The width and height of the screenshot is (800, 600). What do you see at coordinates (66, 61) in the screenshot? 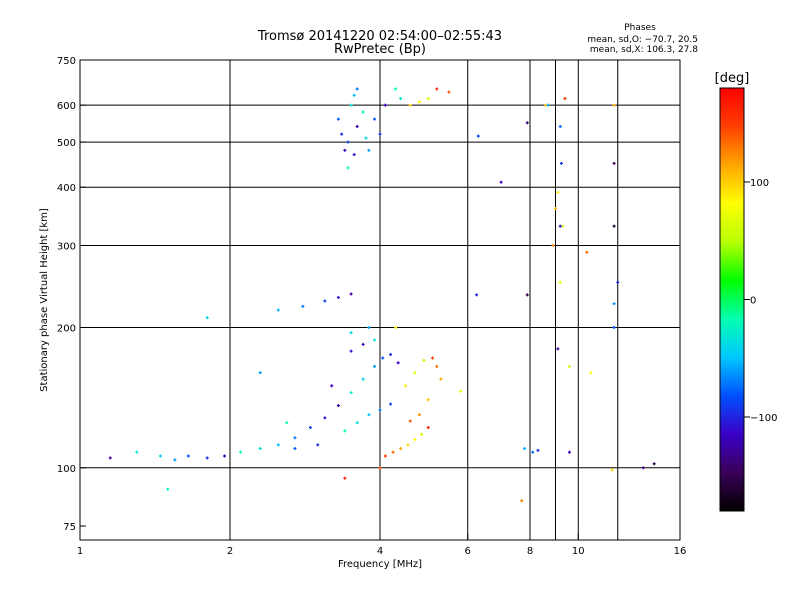
I see `y-tick-label: 750` at bounding box center [66, 61].